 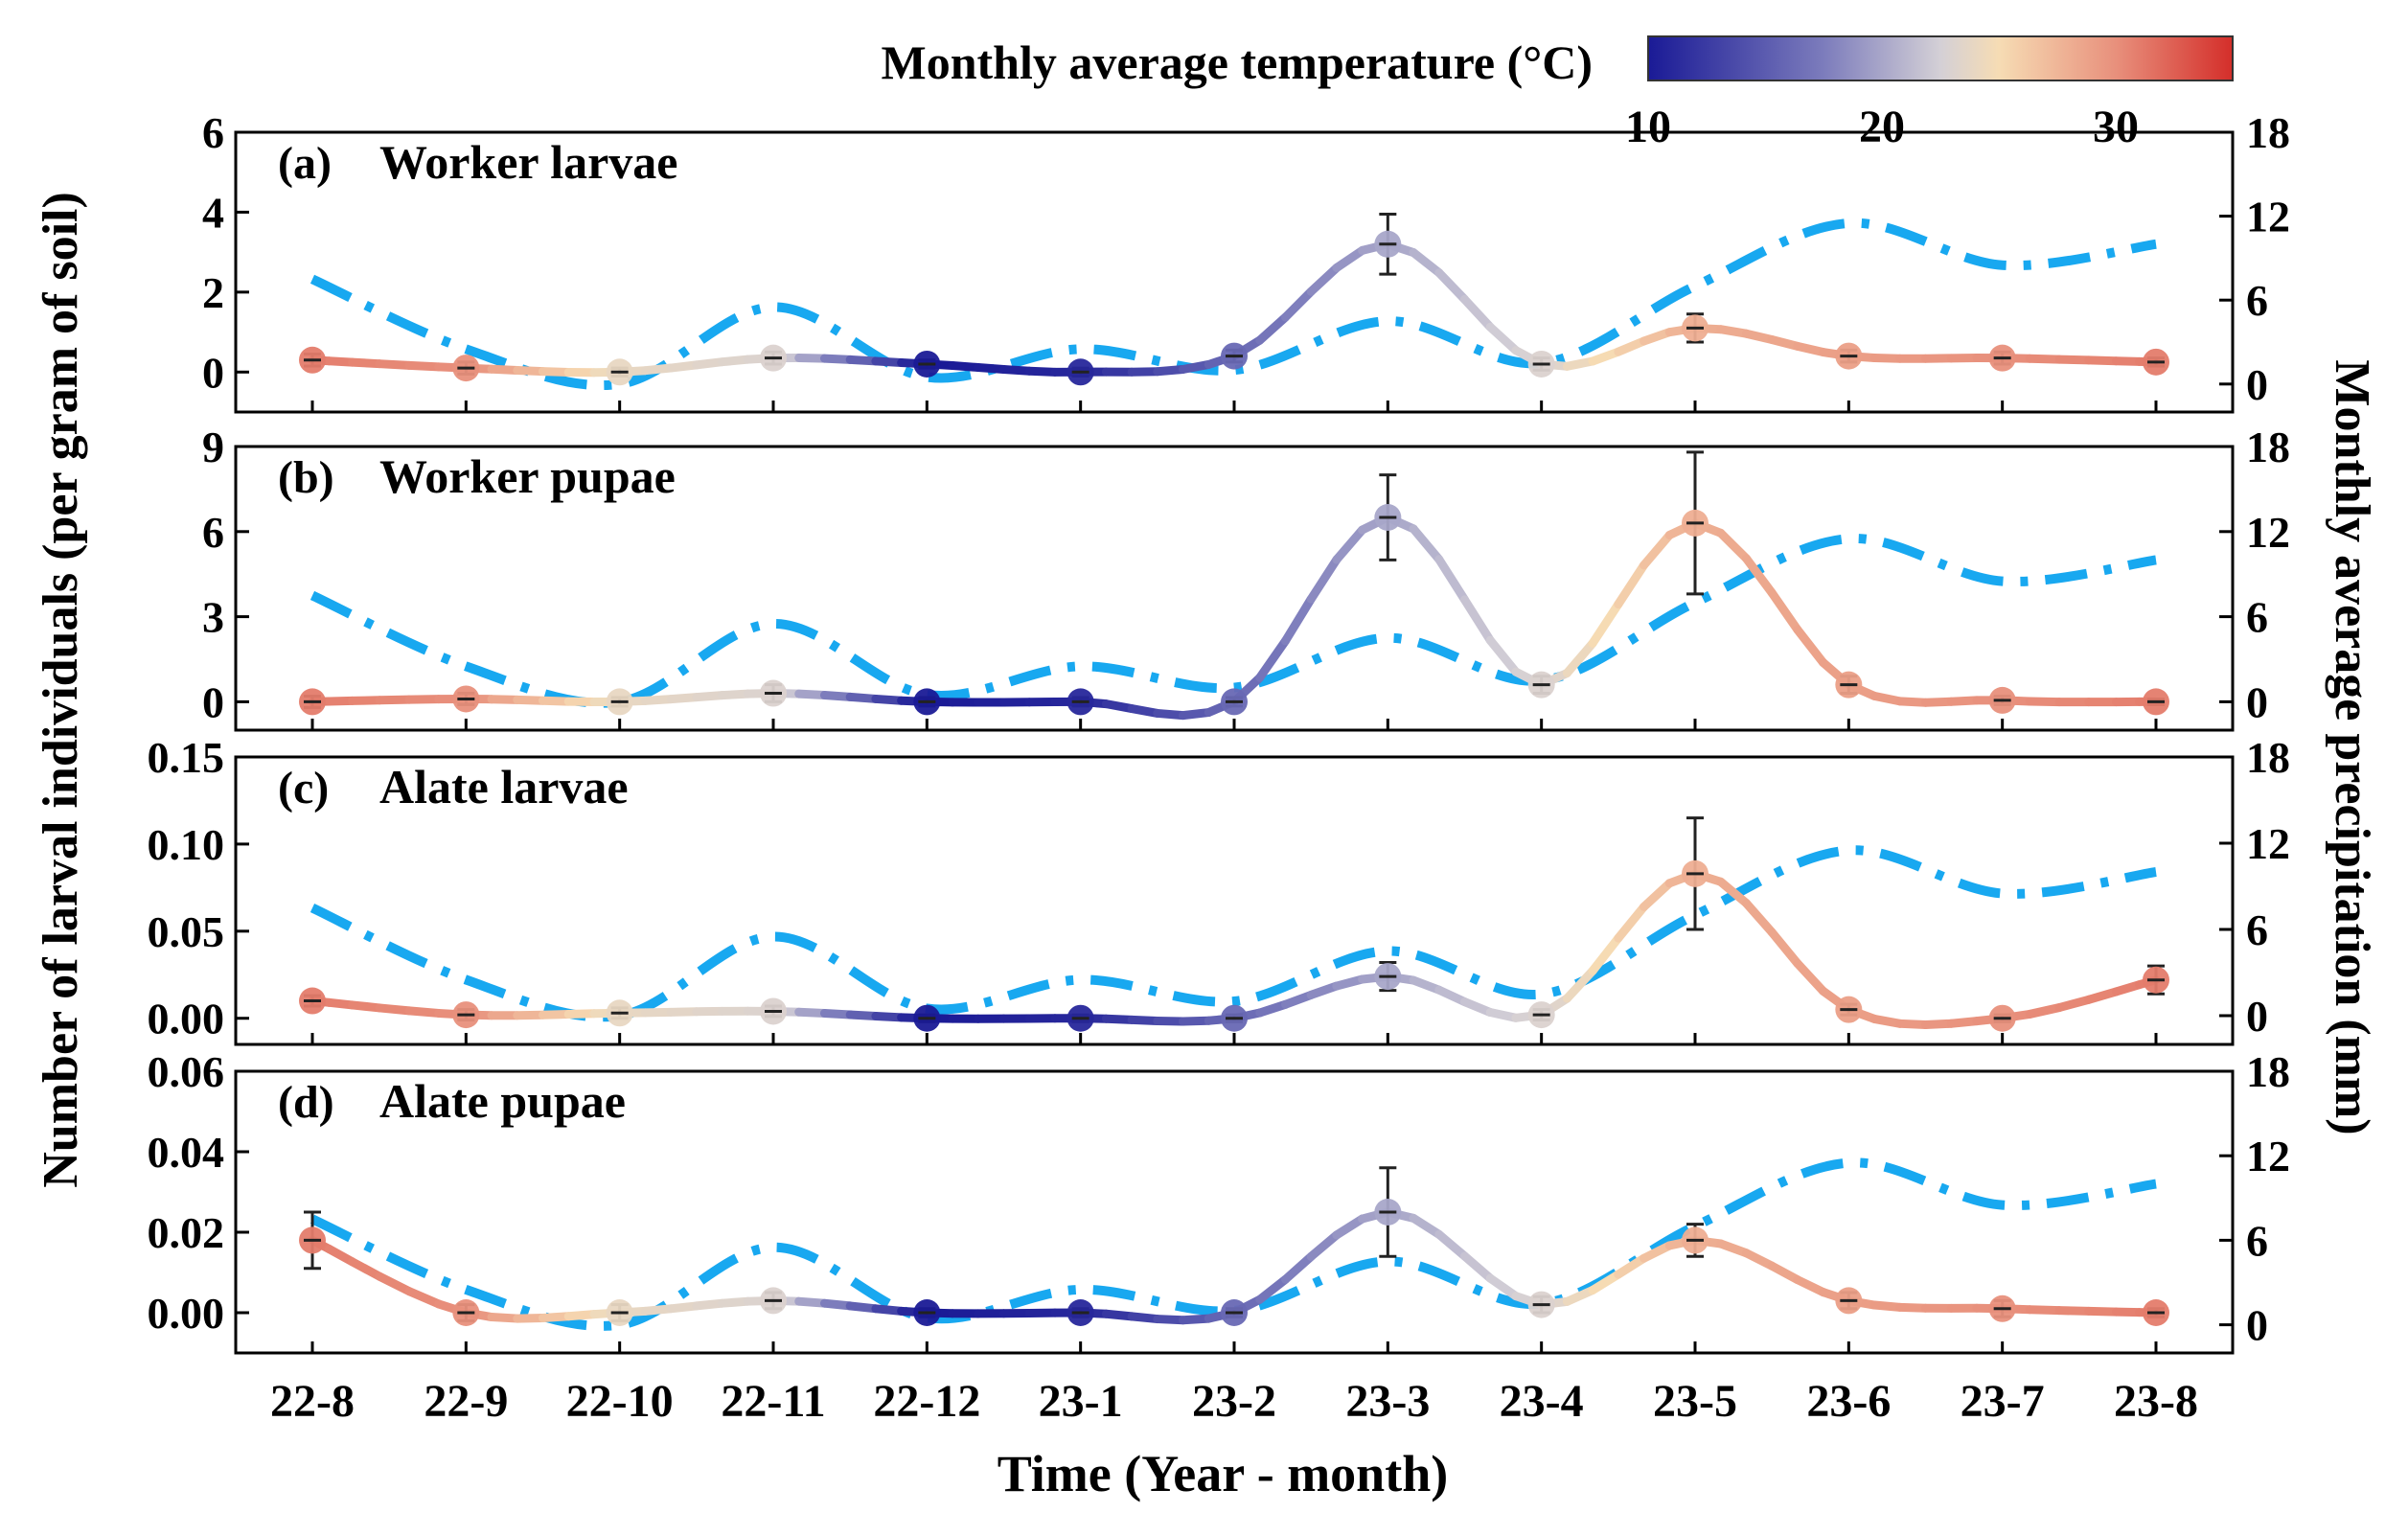 I want to click on x-axis-label: Time (Year - month), so click(x=1223, y=1474).